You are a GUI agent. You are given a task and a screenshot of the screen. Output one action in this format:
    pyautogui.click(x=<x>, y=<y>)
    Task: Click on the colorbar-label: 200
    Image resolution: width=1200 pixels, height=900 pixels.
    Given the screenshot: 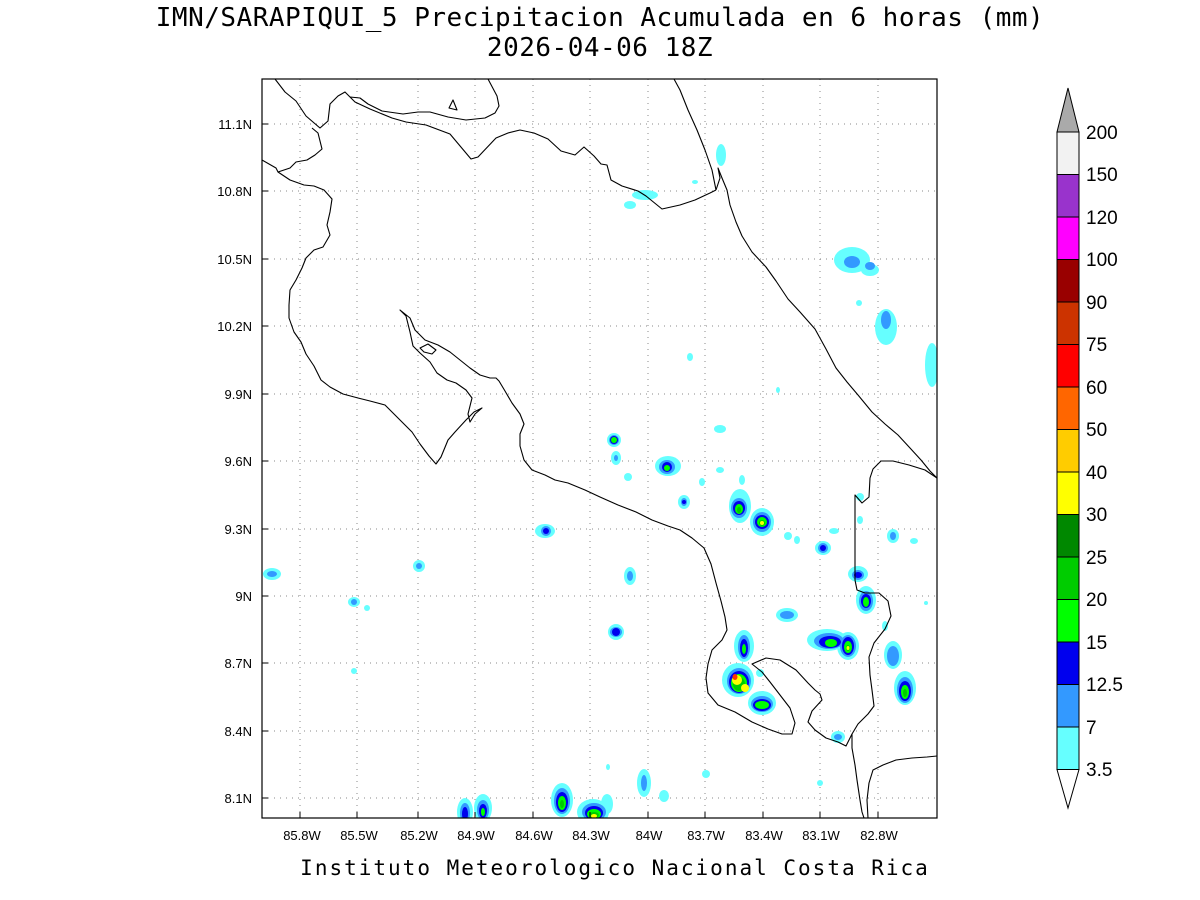 What is the action you would take?
    pyautogui.click(x=1102, y=133)
    